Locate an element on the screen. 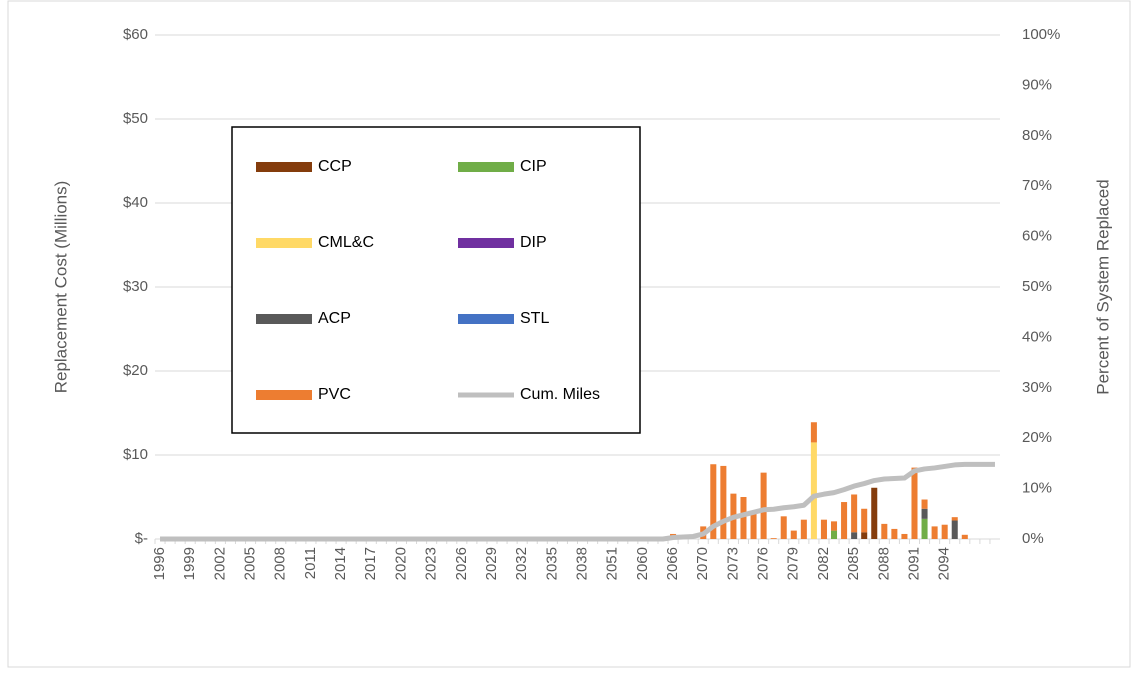  x-tick-label: 2011 is located at coordinates (310, 563).